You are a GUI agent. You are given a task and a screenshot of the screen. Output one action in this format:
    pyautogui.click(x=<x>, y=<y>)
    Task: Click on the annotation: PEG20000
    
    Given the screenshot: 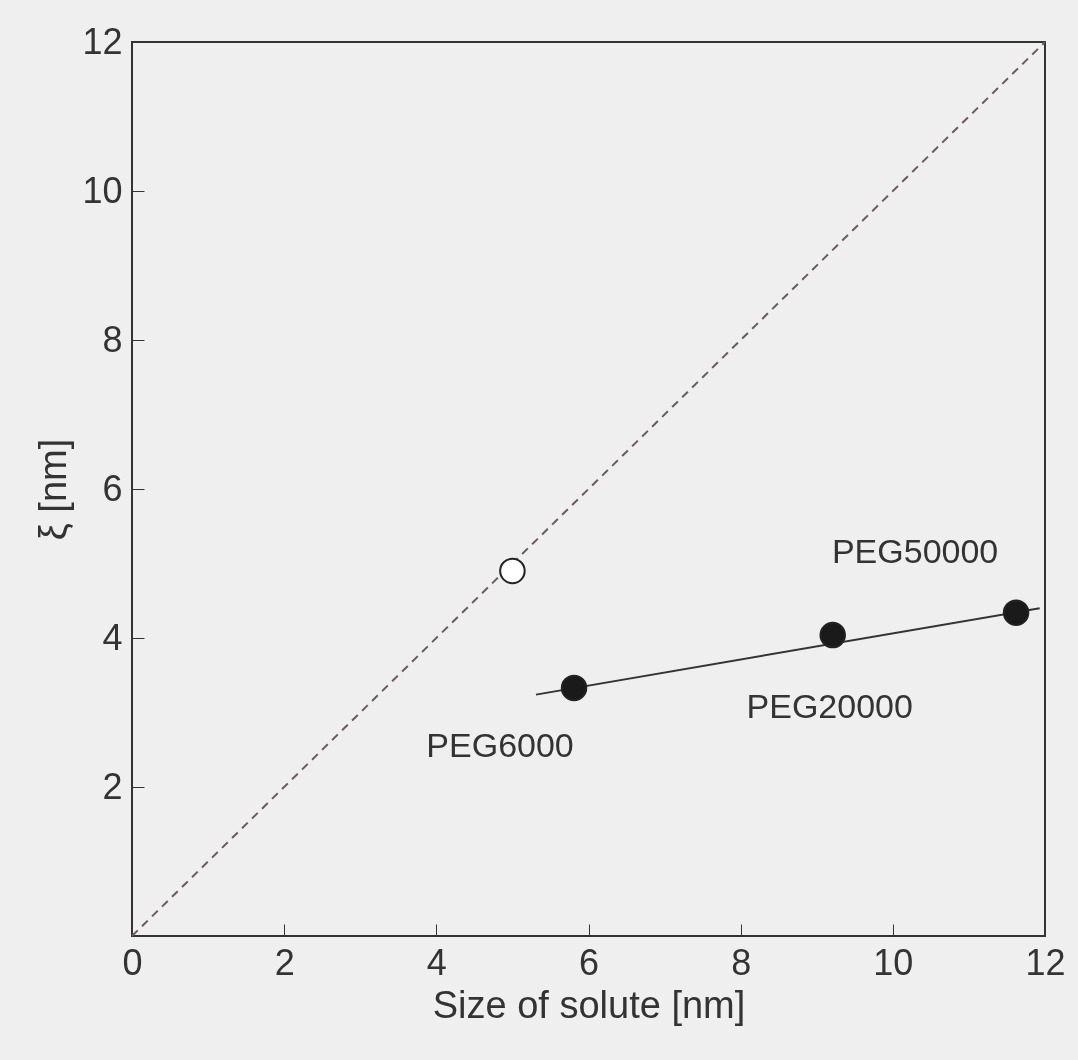 What is the action you would take?
    pyautogui.click(x=829, y=706)
    